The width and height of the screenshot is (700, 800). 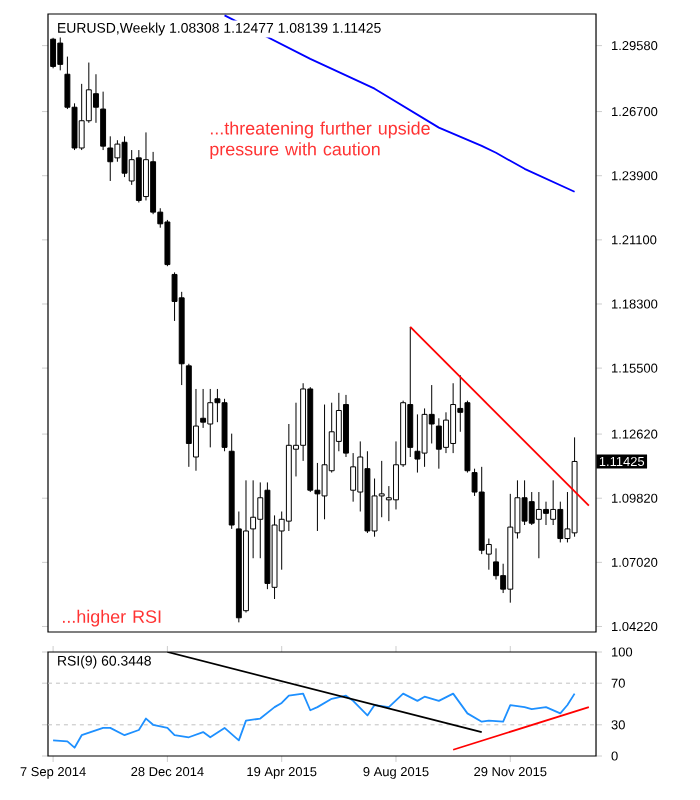 What do you see at coordinates (320, 140) in the screenshot?
I see `annotation: ...threatening further upside pressure with caution` at bounding box center [320, 140].